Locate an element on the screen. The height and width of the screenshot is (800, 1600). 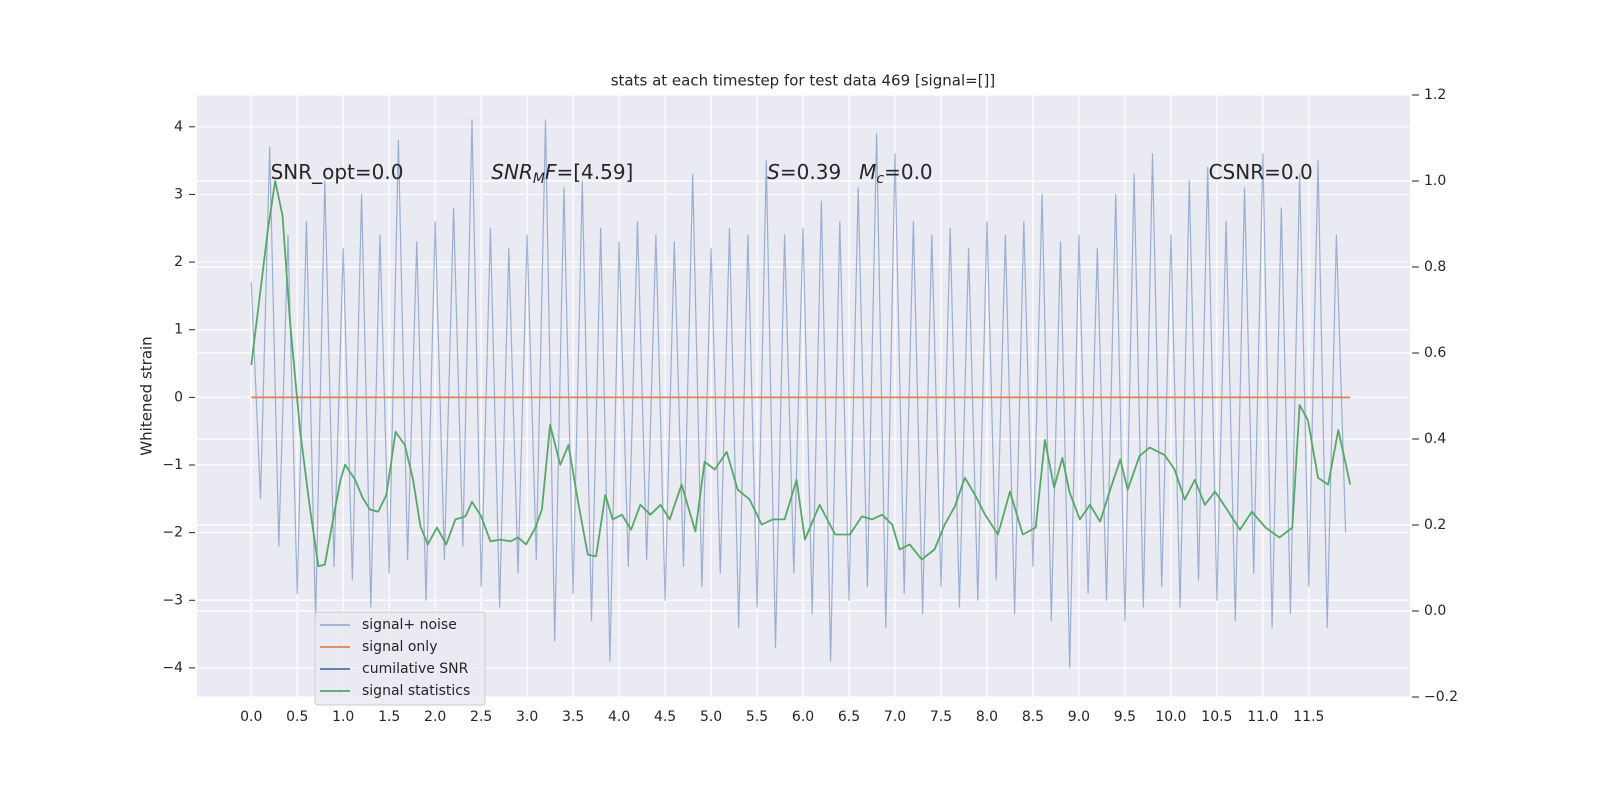
x-tick-label: 0.5 is located at coordinates (297, 717).